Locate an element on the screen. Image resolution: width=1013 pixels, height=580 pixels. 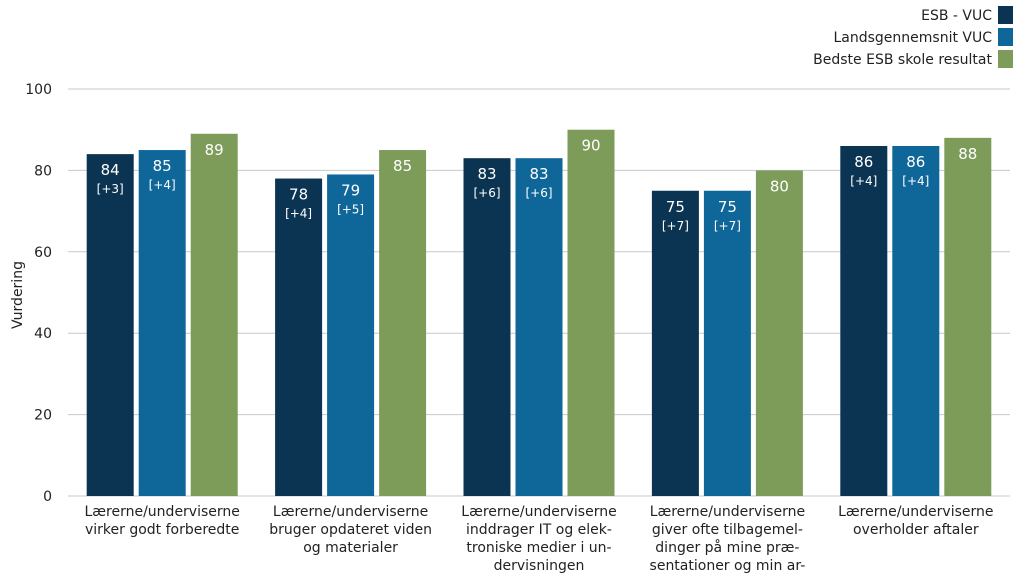
legend-label: ESB - VUC is located at coordinates (956, 16).